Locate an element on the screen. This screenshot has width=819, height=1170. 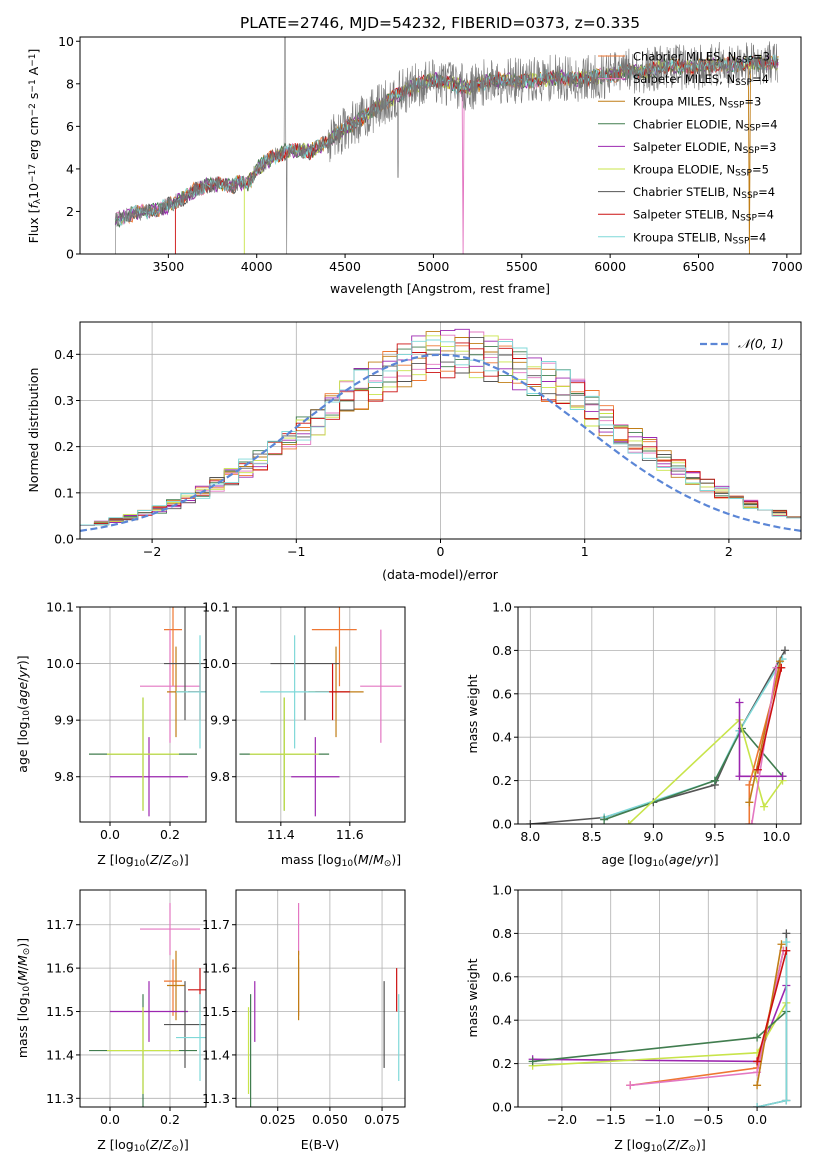
x-tick-label: 0.025 is located at coordinates (278, 1119).